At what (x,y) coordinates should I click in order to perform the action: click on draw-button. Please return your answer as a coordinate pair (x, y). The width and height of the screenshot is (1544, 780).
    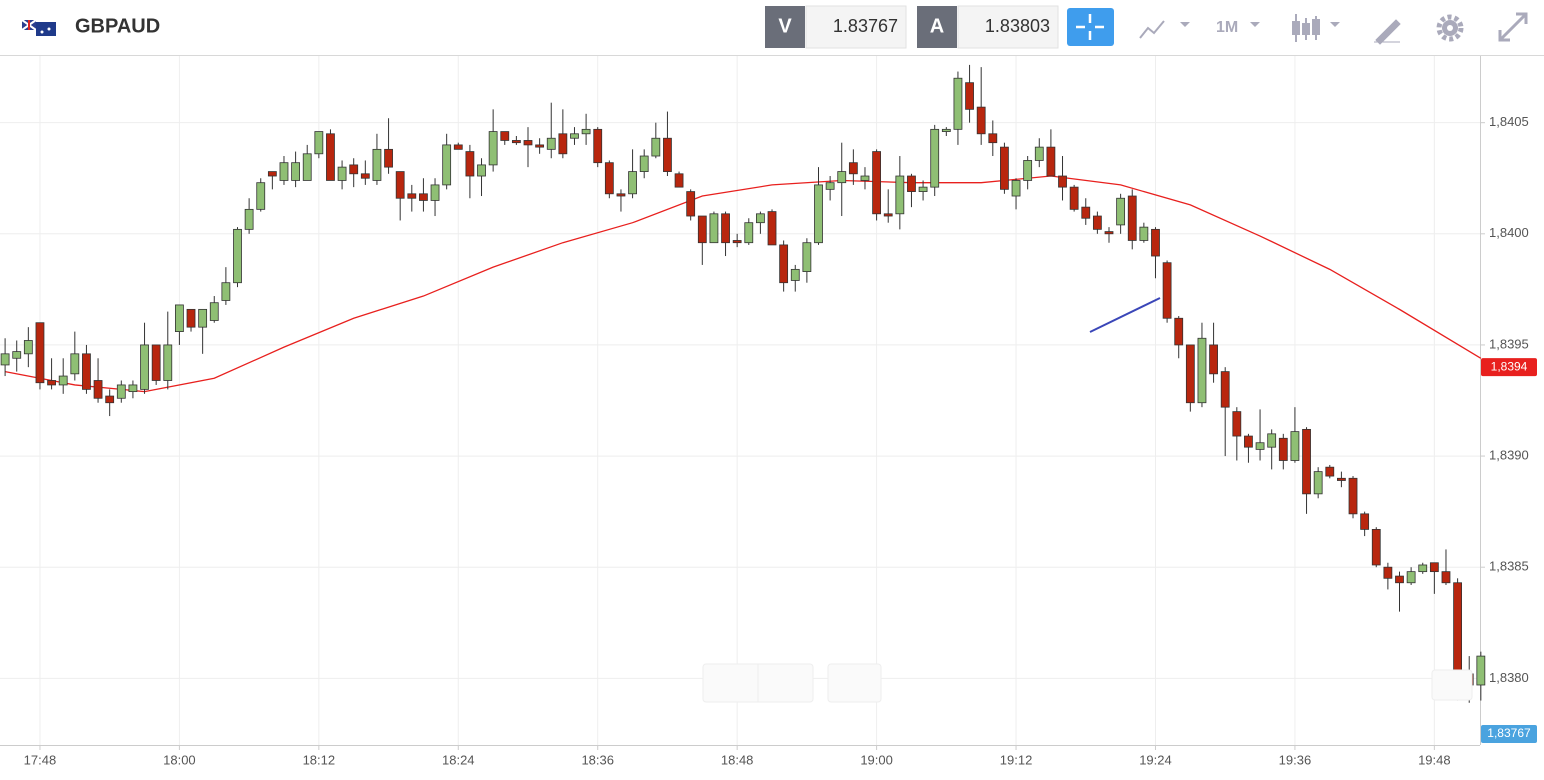
    Looking at the image, I should click on (1387, 32).